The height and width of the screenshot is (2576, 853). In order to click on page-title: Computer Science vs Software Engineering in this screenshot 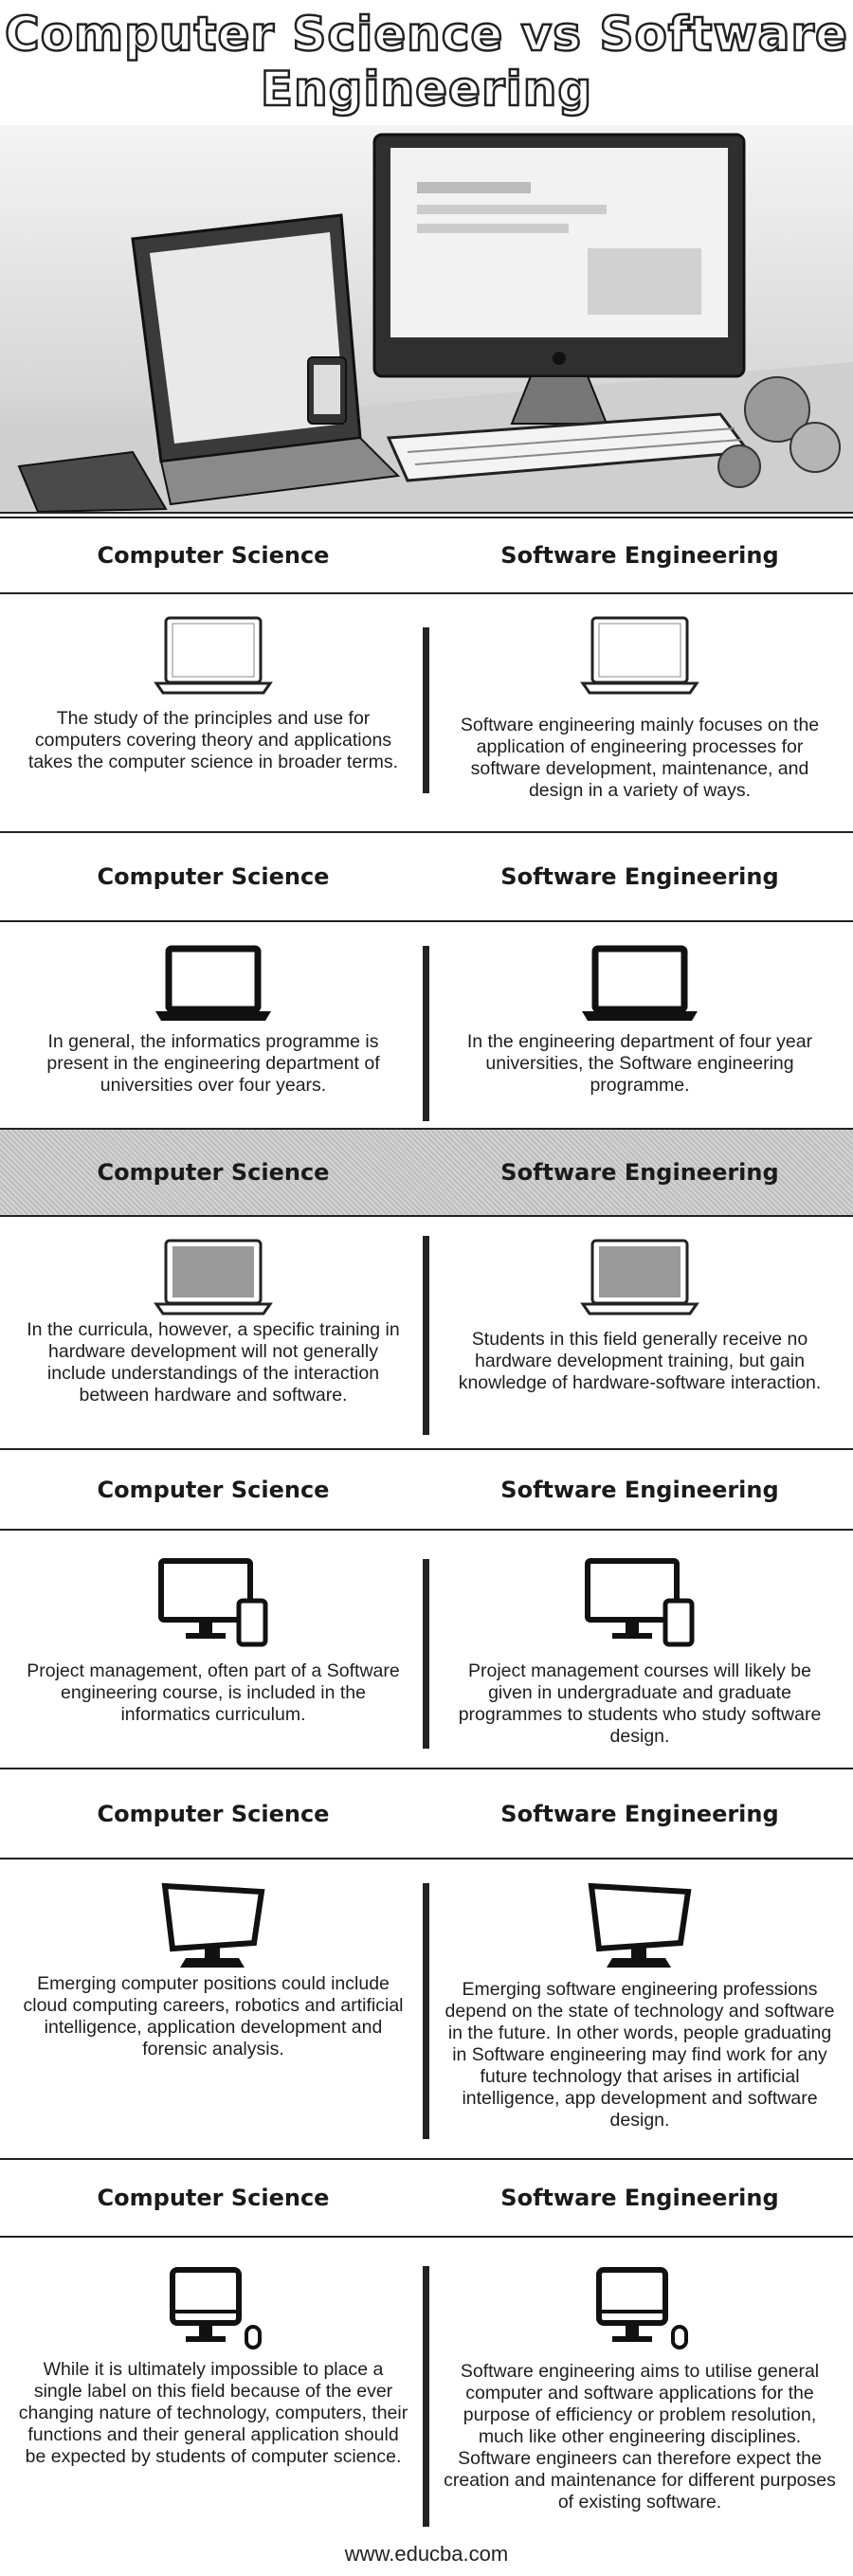, I will do `click(426, 61)`.